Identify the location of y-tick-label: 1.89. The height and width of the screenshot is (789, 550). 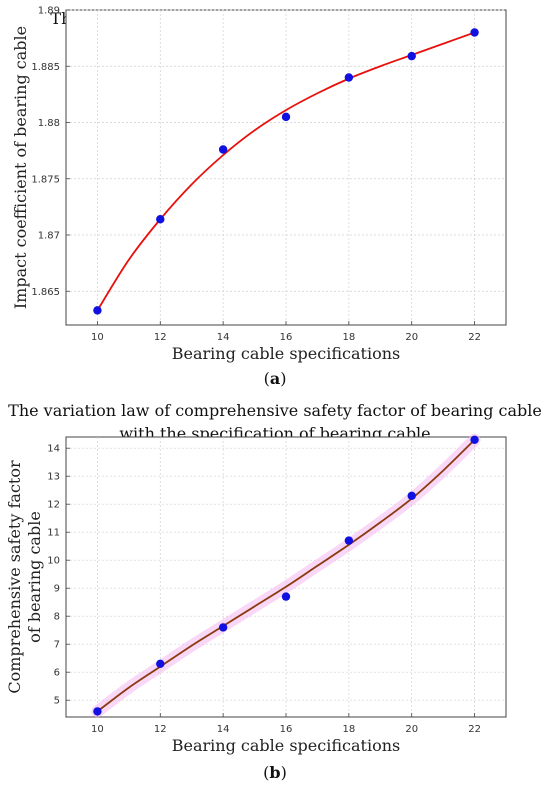
(49, 11).